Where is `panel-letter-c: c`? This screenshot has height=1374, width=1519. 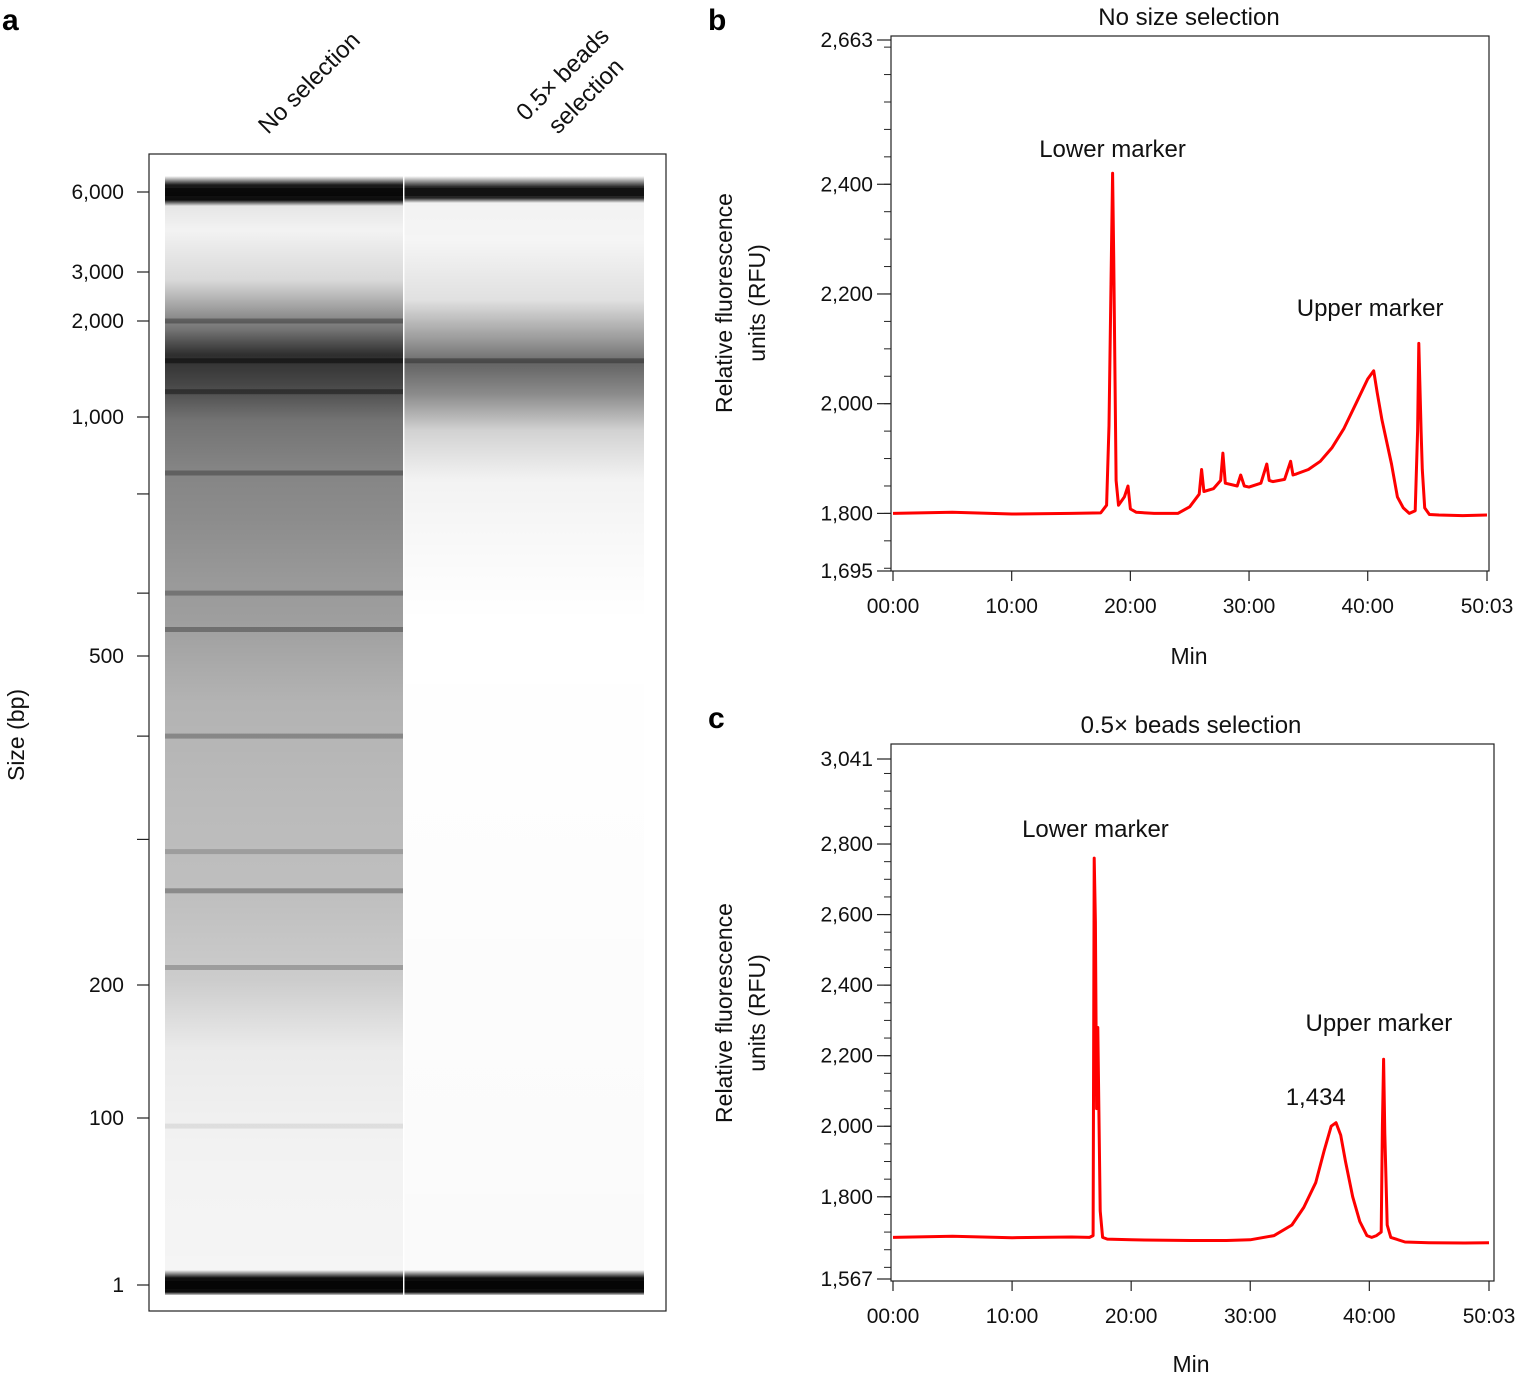
panel-letter-c: c is located at coordinates (716, 718).